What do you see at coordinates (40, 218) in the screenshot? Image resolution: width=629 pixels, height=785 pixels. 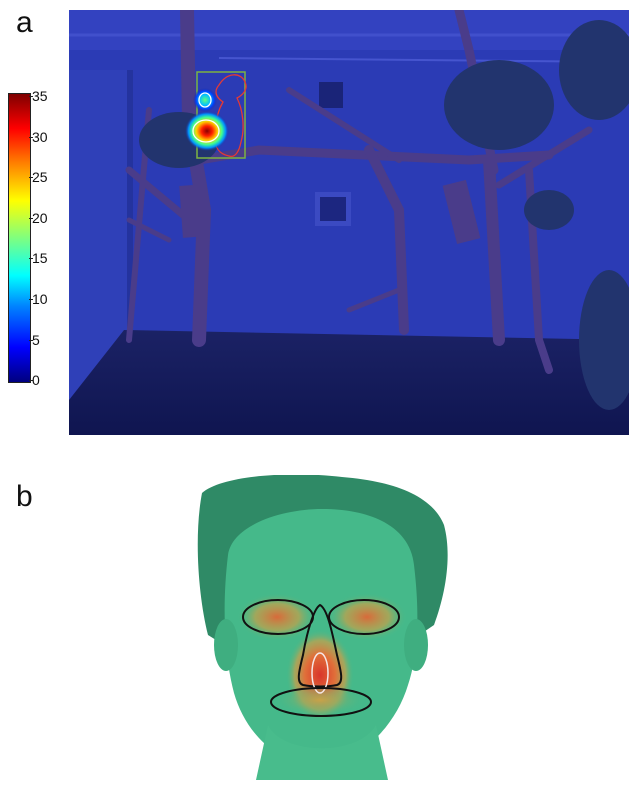 I see `colorbar-tick-label: 20` at bounding box center [40, 218].